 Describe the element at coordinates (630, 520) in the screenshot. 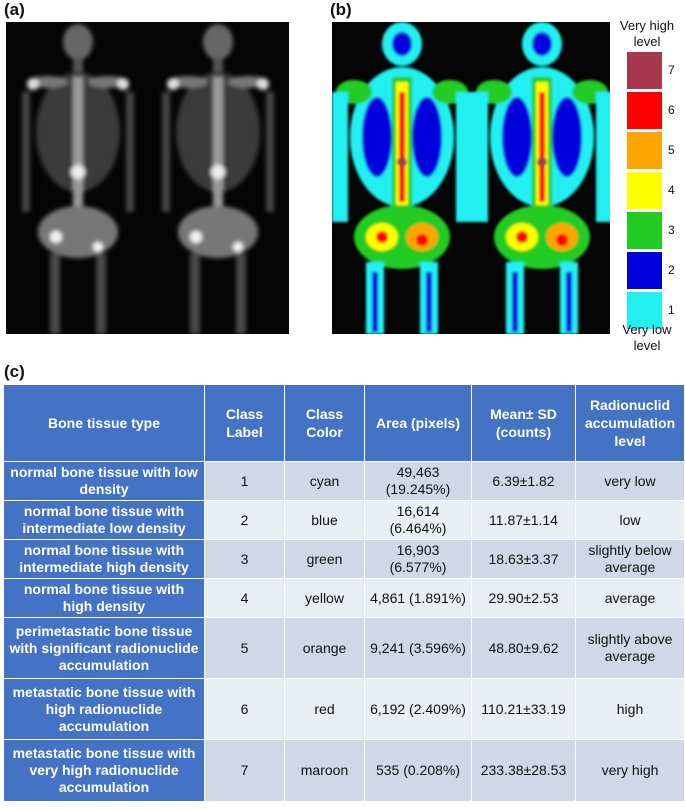

I see `cell-accumulation-level: low` at that location.